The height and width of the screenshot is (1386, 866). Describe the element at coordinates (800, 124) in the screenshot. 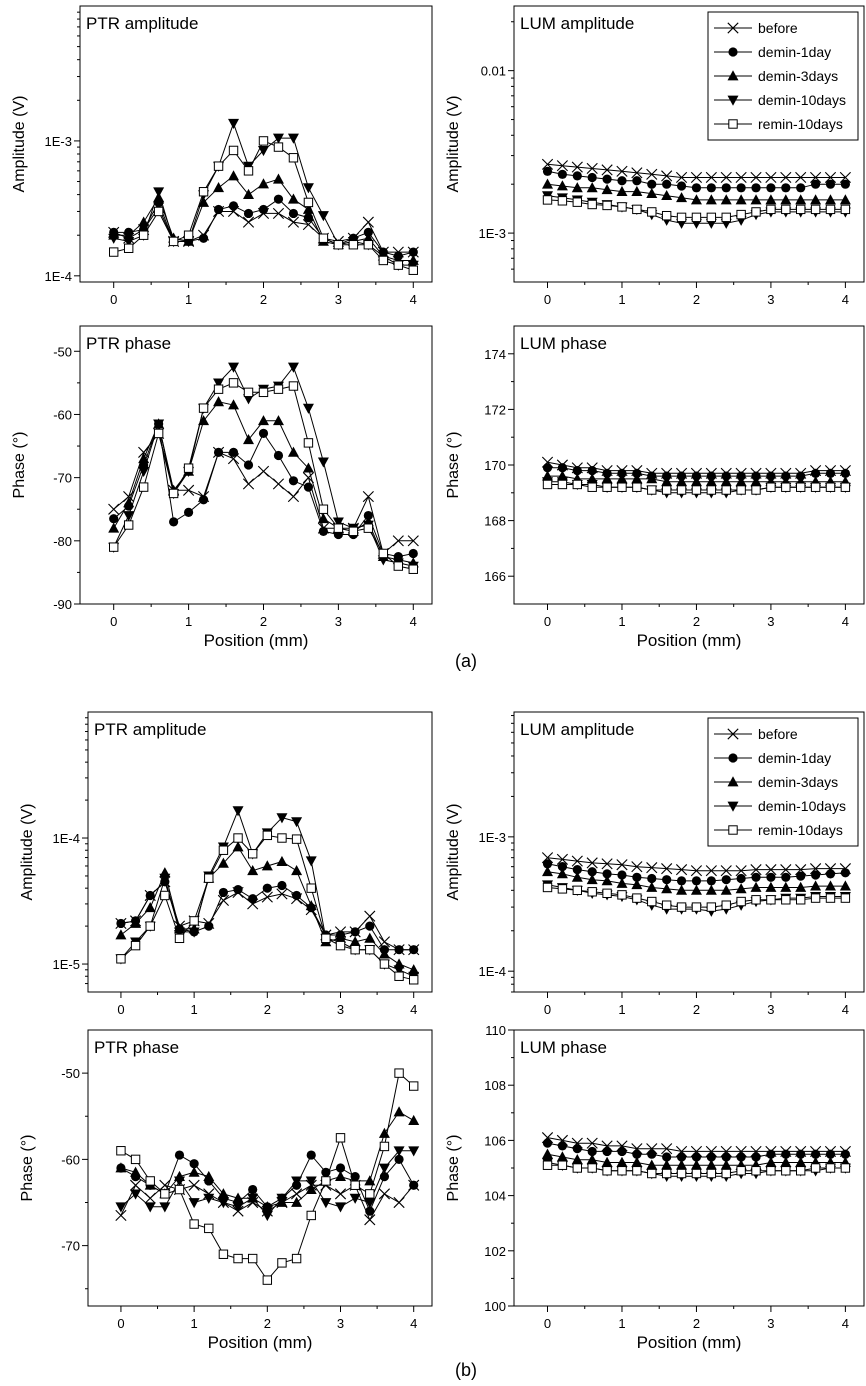

I see `legend-label: remin-10days` at that location.